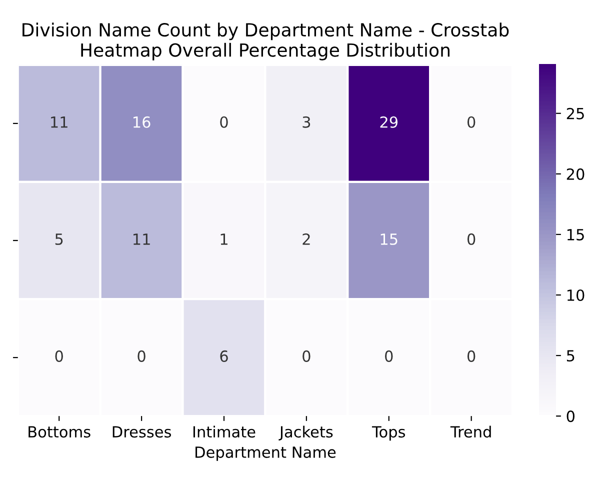 The height and width of the screenshot is (481, 596). What do you see at coordinates (306, 239) in the screenshot?
I see `data-label: 2` at bounding box center [306, 239].